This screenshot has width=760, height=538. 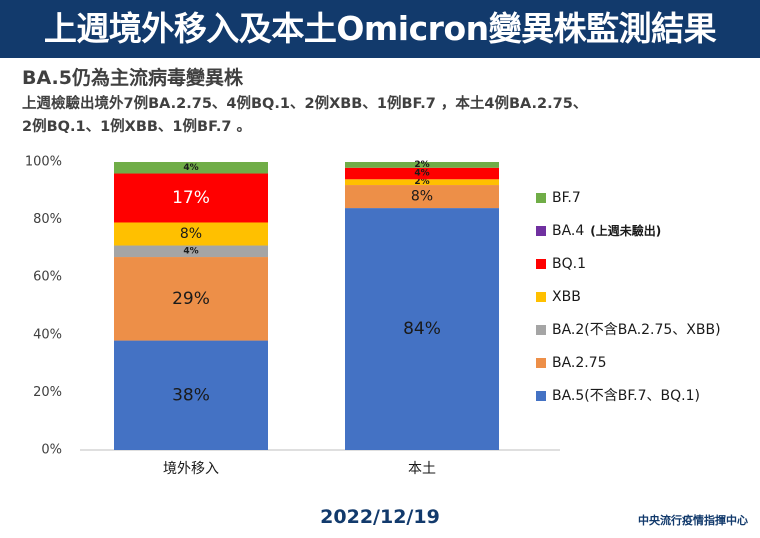 What do you see at coordinates (47, 334) in the screenshot?
I see `y-tick-label: 40%` at bounding box center [47, 334].